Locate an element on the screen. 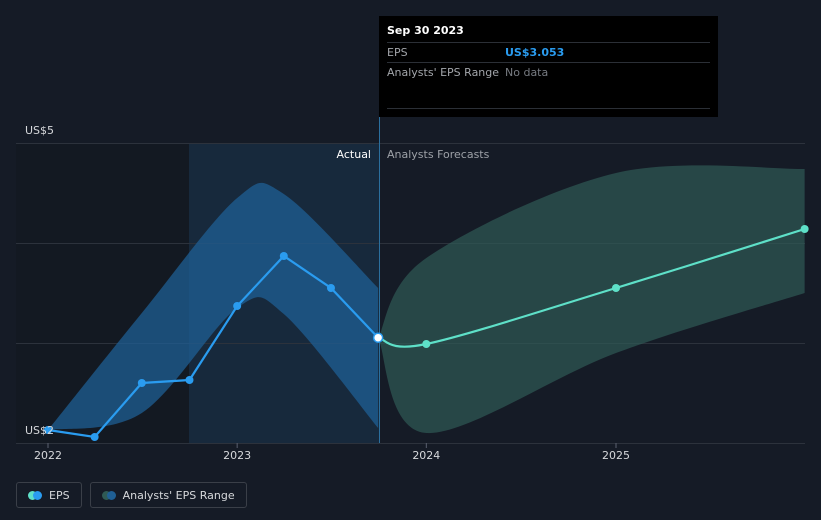  legend-range-button: Analysts' EPS Range is located at coordinates (168, 495).